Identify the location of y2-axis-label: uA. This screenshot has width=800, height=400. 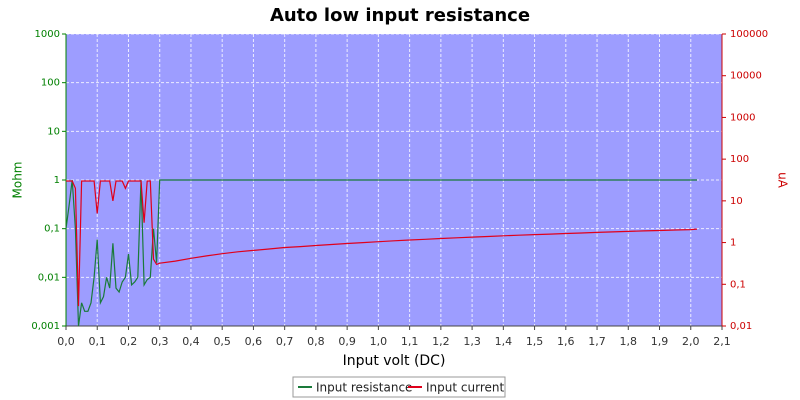
(783, 180).